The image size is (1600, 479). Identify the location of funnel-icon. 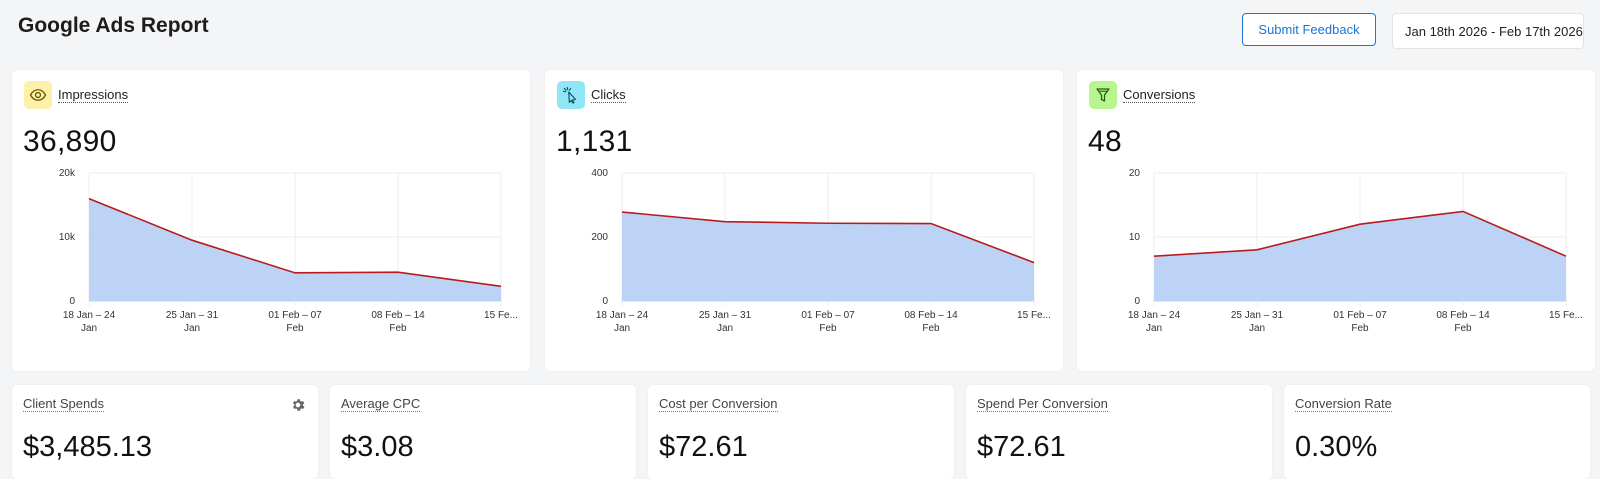
(1103, 95).